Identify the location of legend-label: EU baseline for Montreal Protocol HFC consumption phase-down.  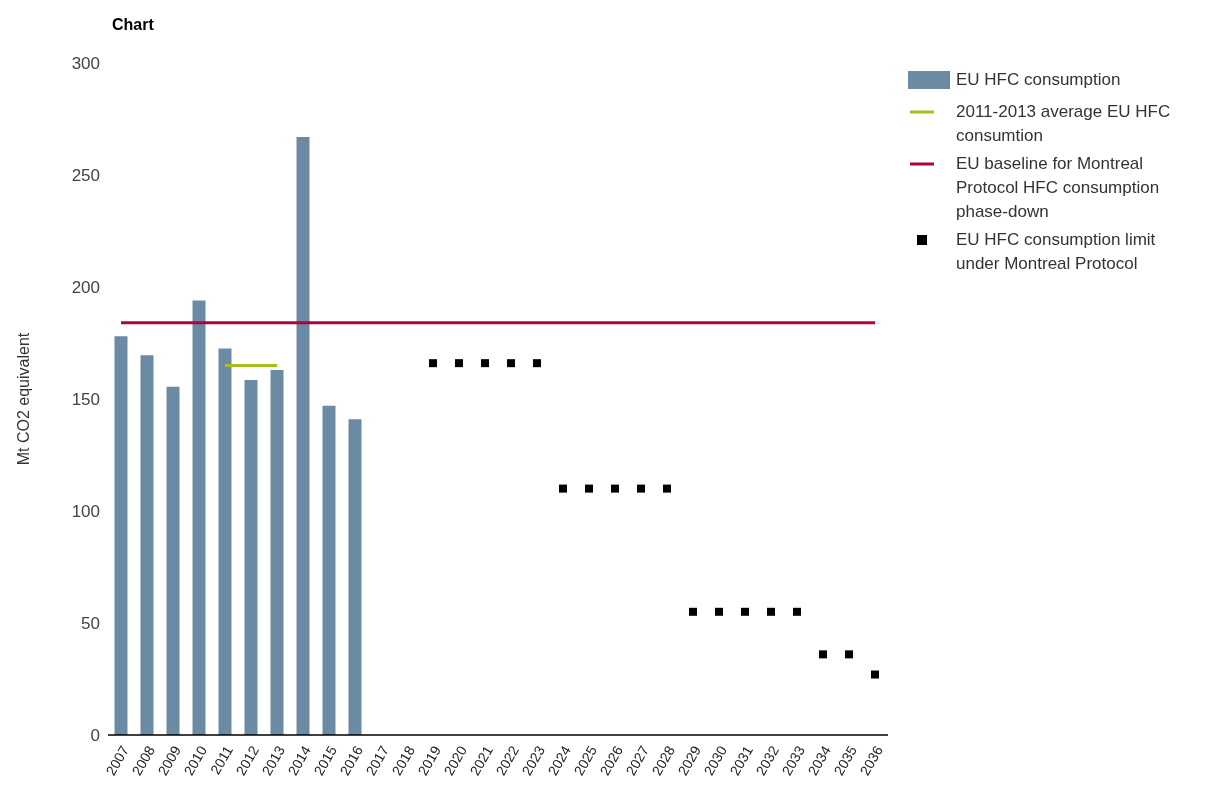
(1058, 188).